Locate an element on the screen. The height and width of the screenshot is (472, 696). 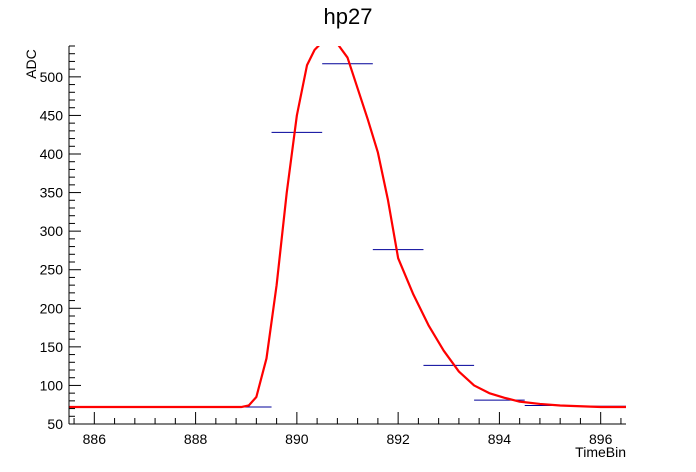
y-tick-label: 450 is located at coordinates (52, 115).